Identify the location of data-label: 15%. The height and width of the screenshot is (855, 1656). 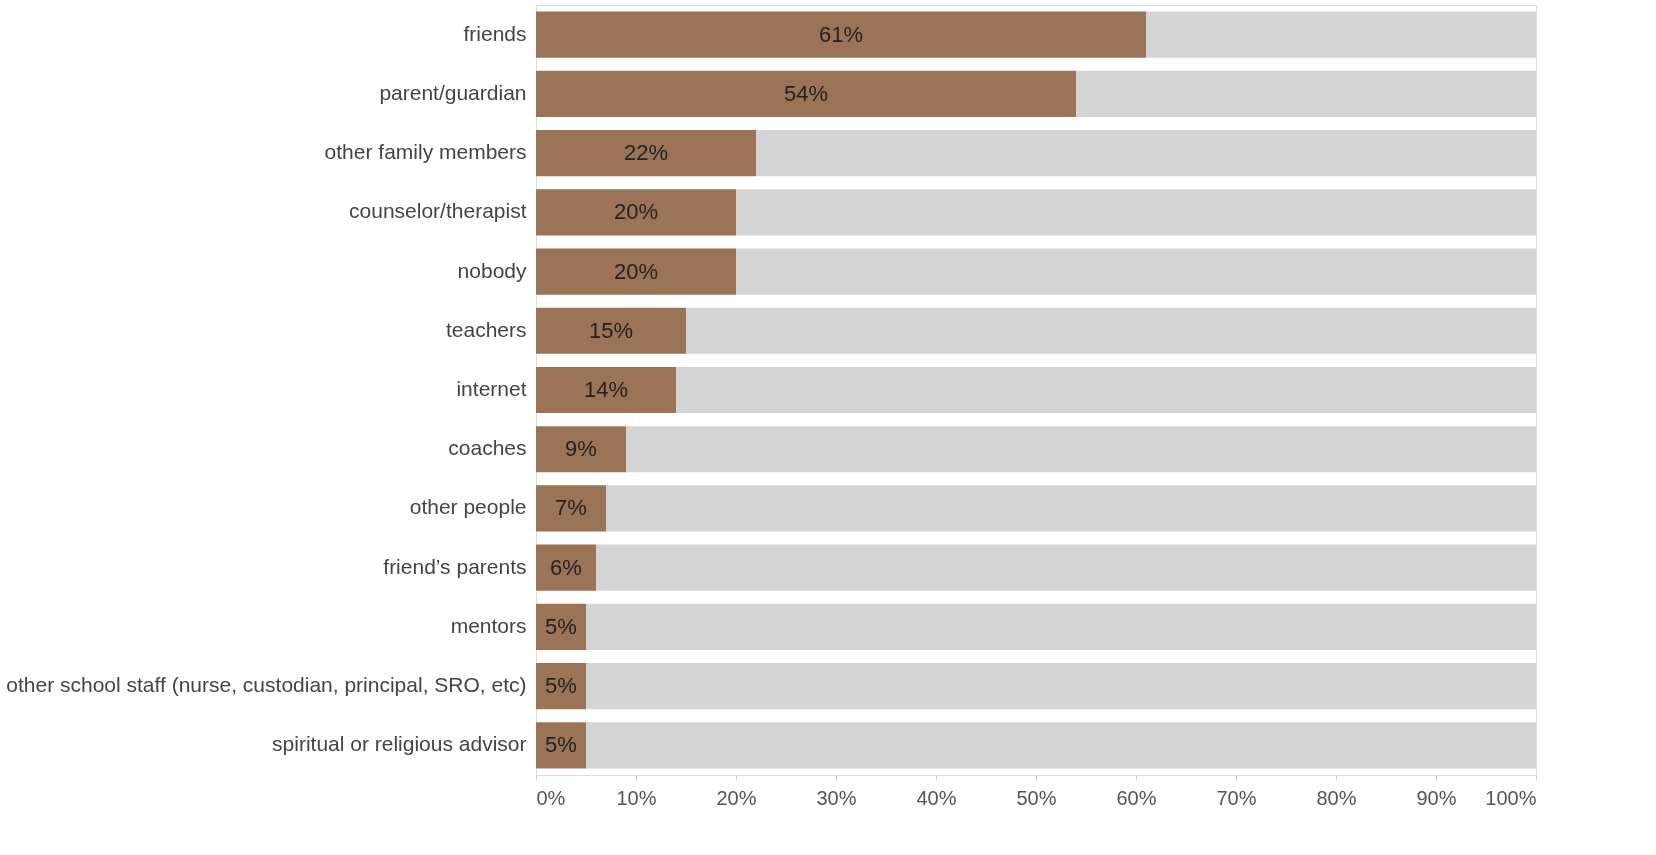
(611, 330).